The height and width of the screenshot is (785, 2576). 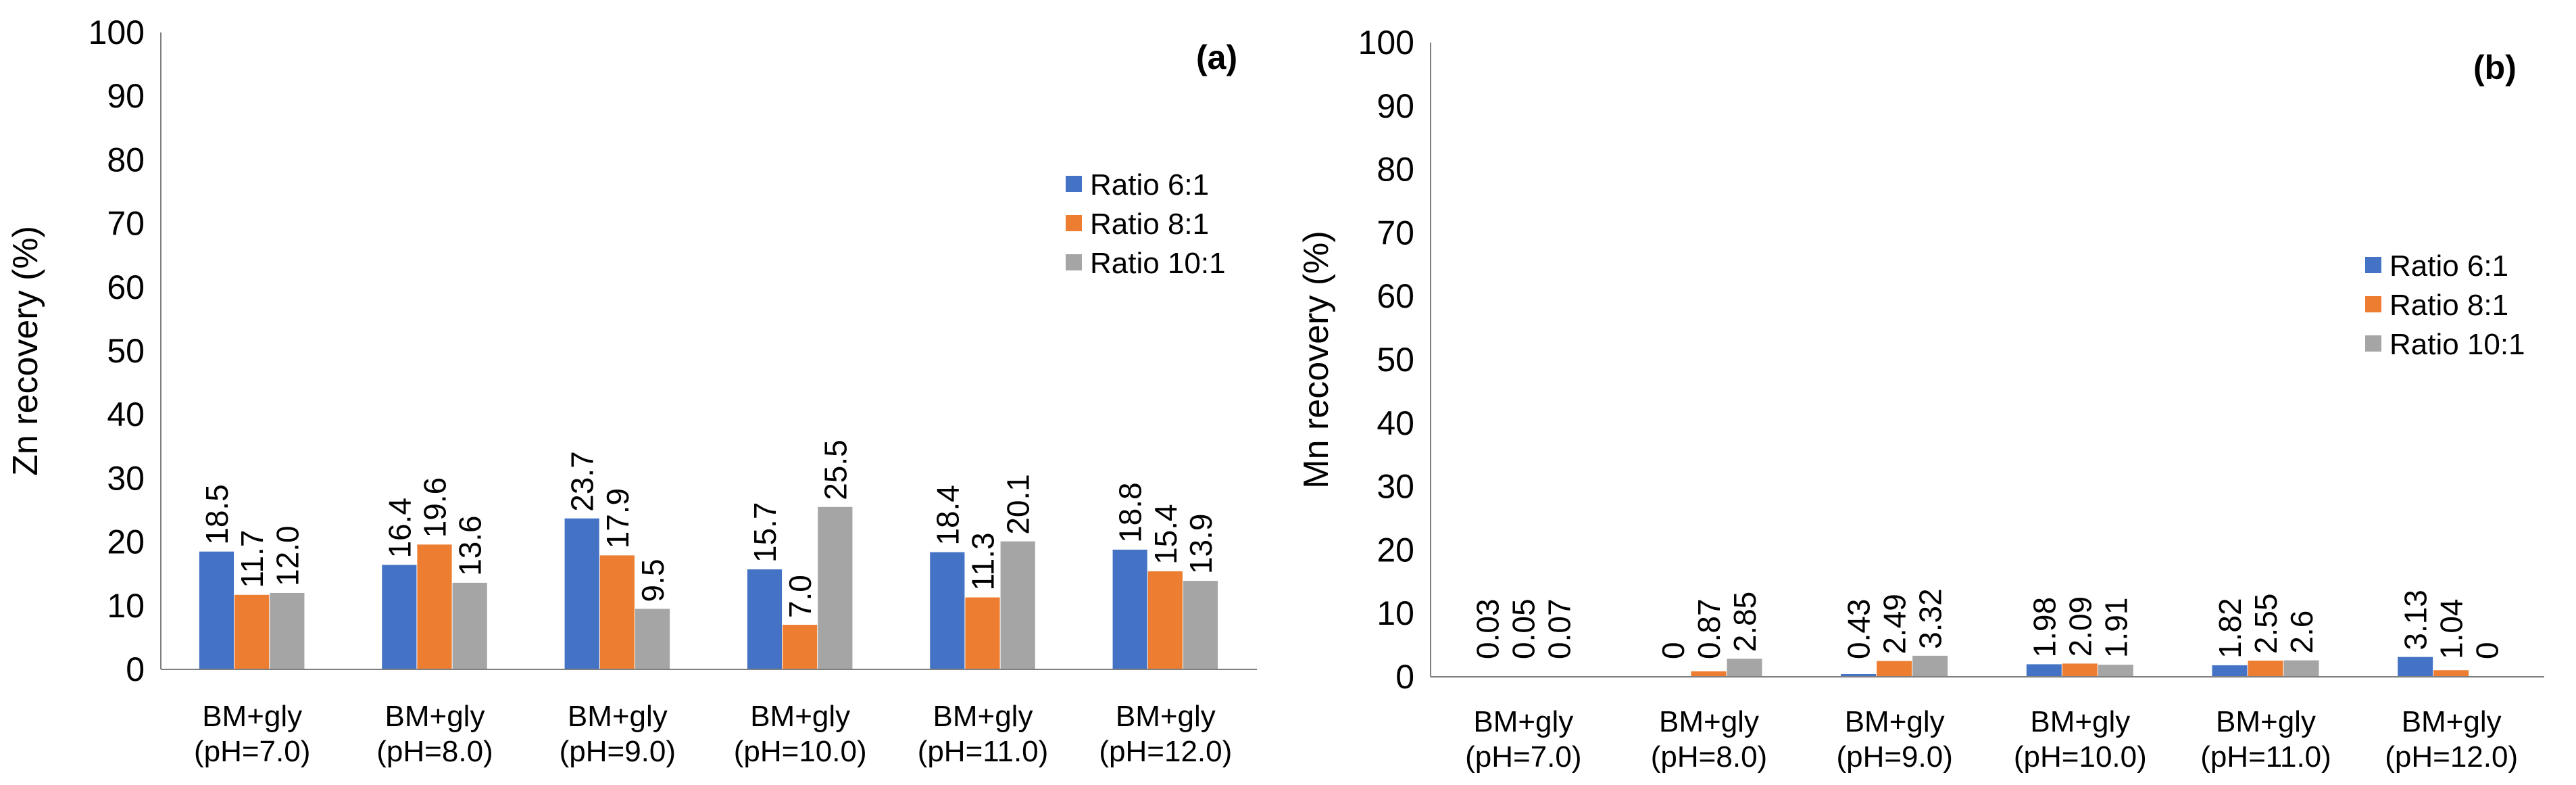 I want to click on data-label: 2.6, so click(x=2302, y=632).